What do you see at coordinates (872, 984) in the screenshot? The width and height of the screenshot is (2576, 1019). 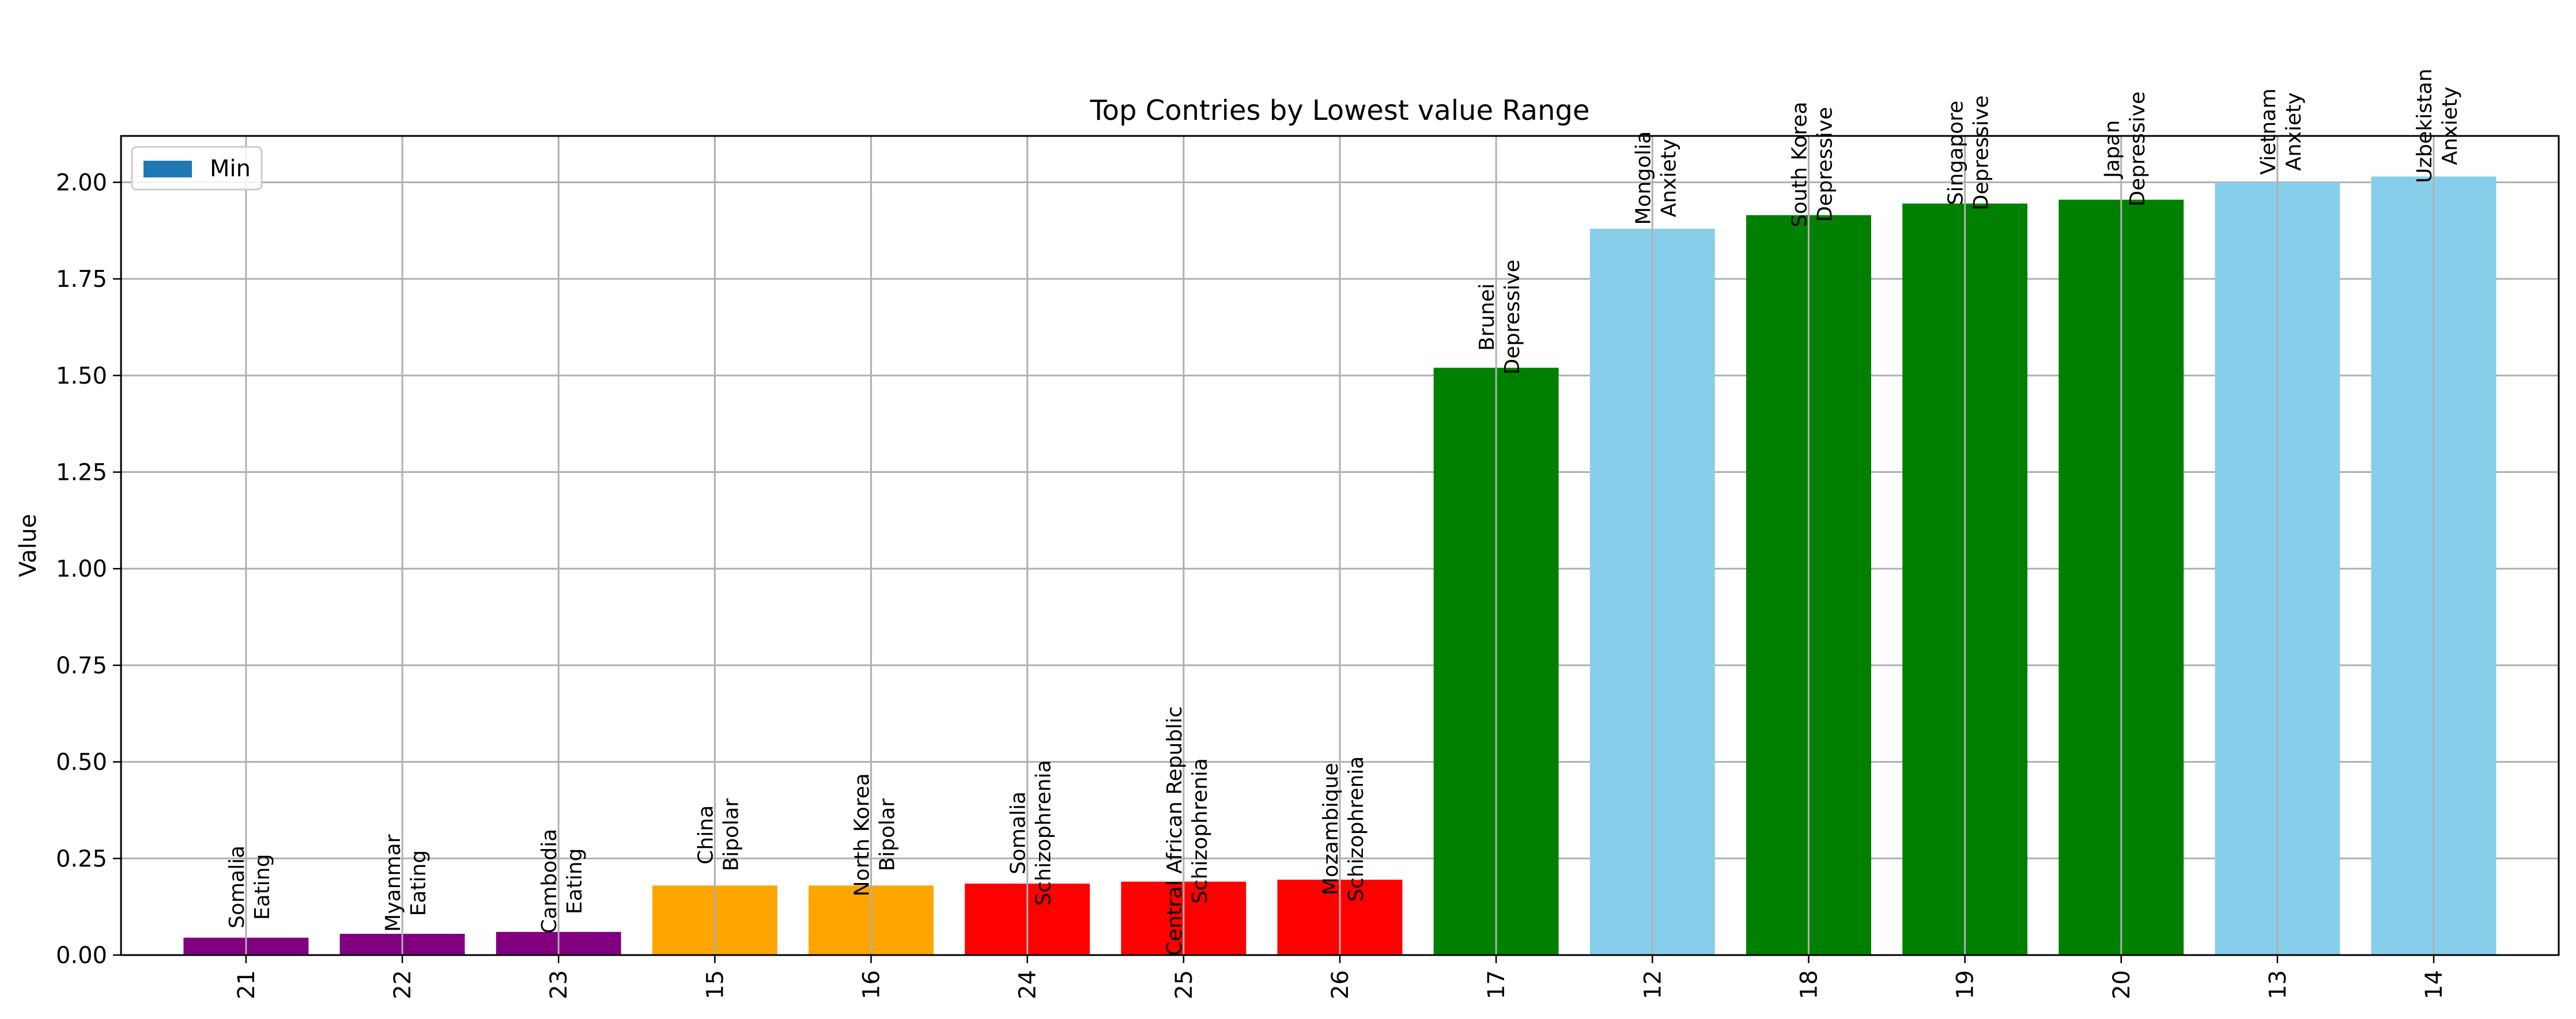 I see `x-tick-label: 16` at bounding box center [872, 984].